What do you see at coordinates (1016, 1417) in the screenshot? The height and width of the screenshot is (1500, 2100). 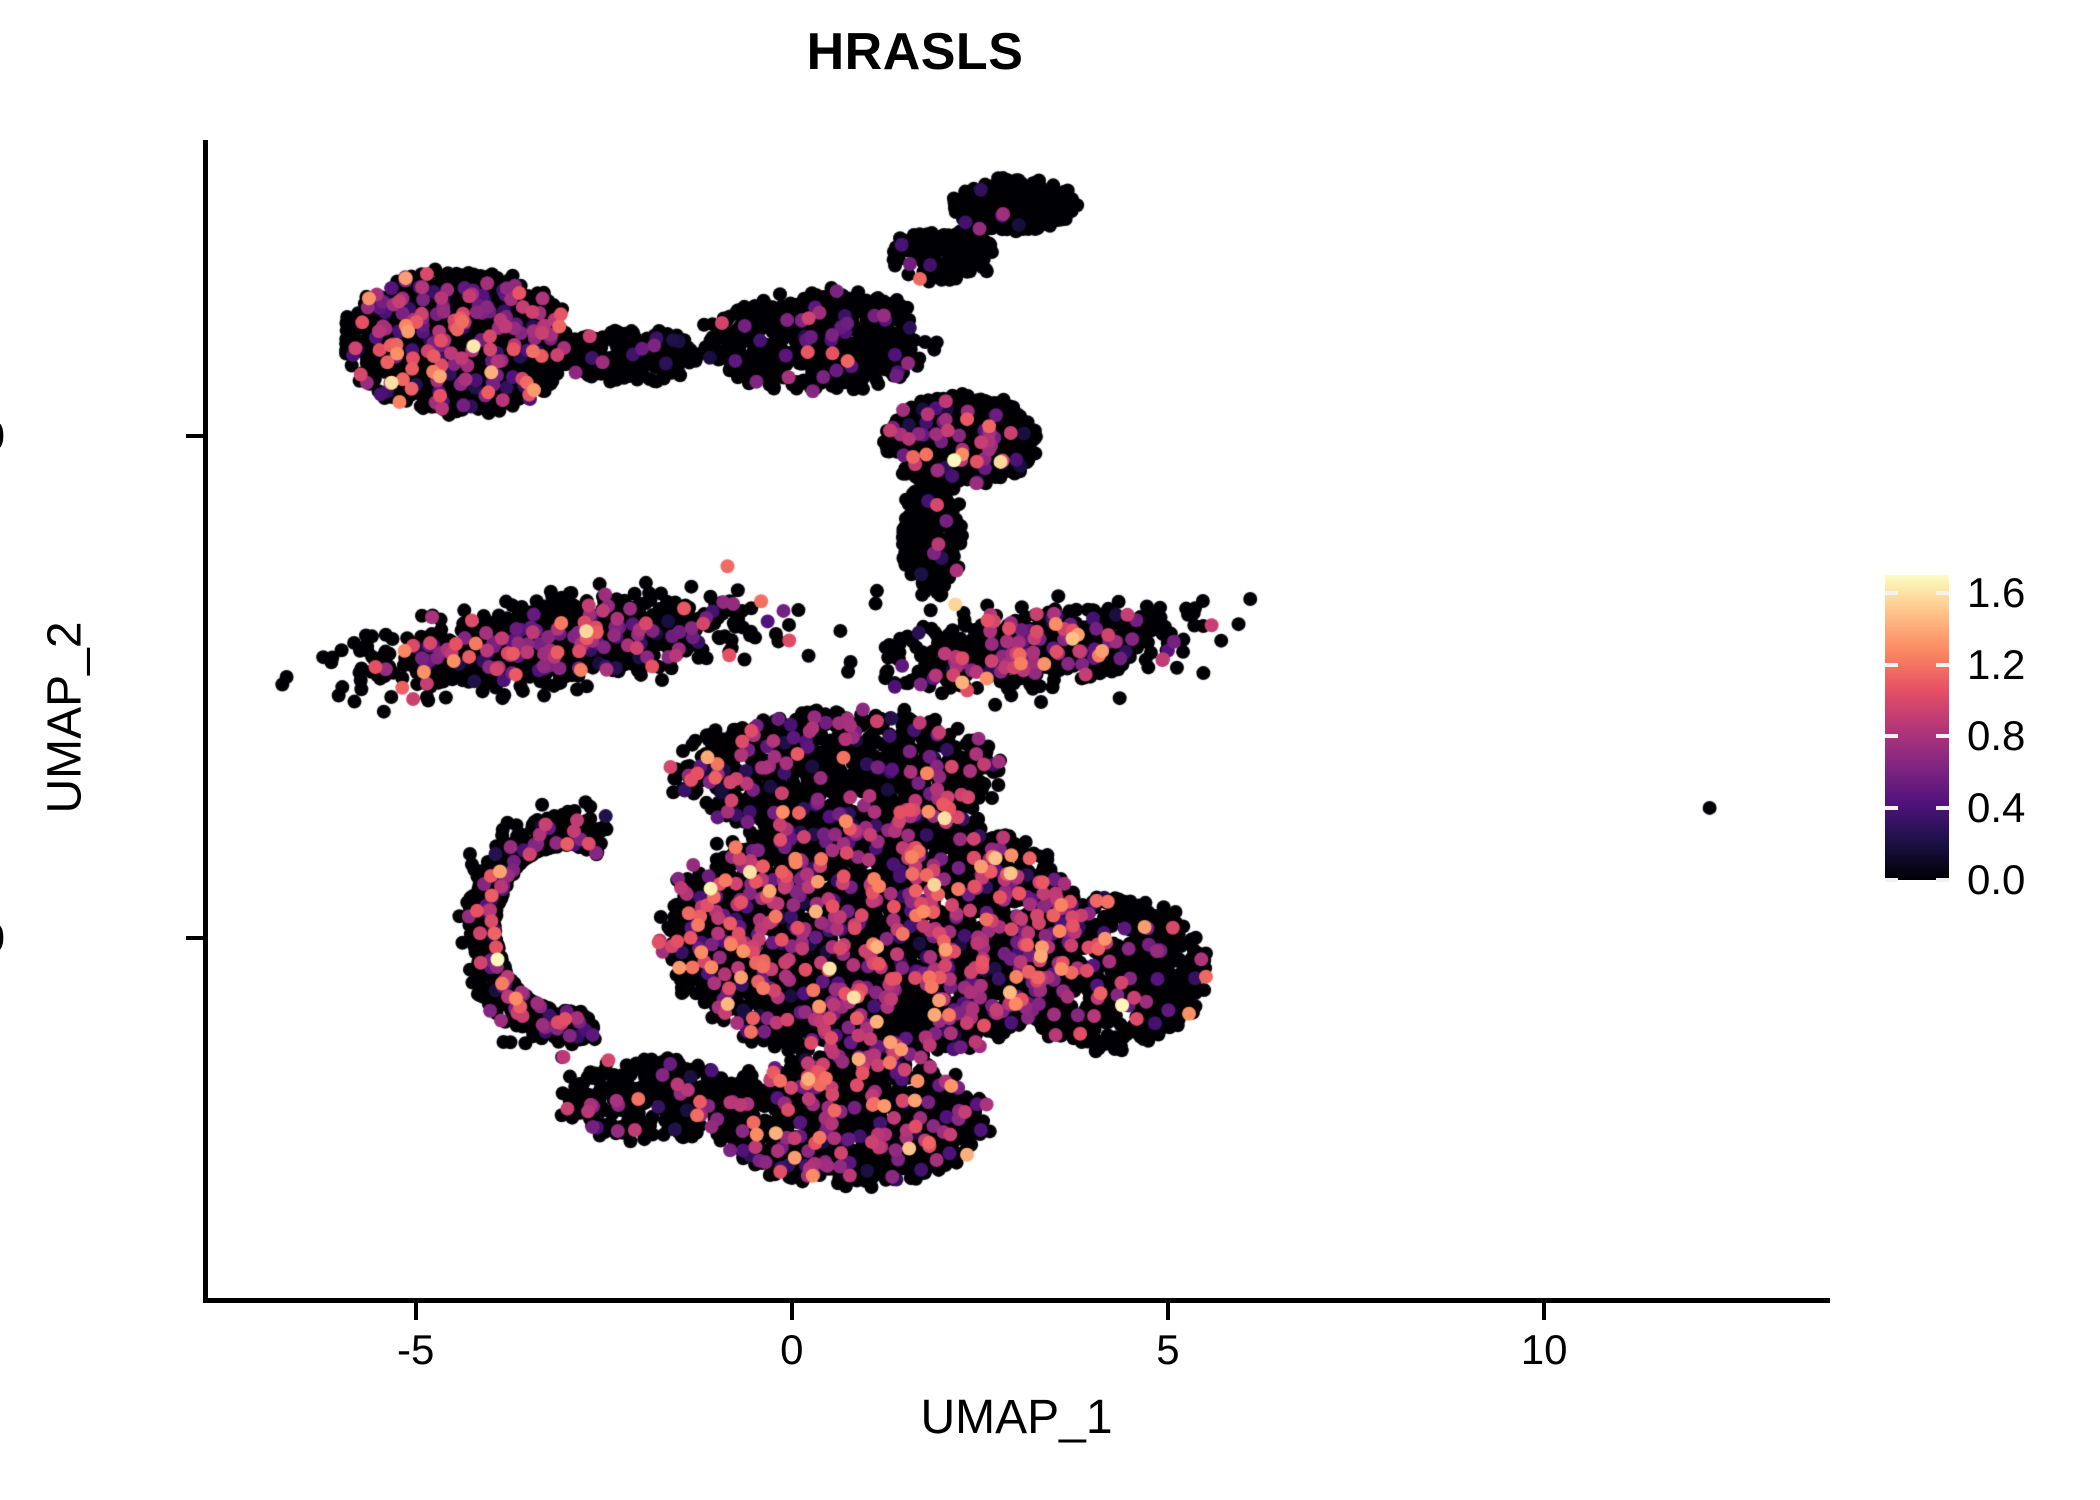 I see `x-axis-label: UMAP_1` at bounding box center [1016, 1417].